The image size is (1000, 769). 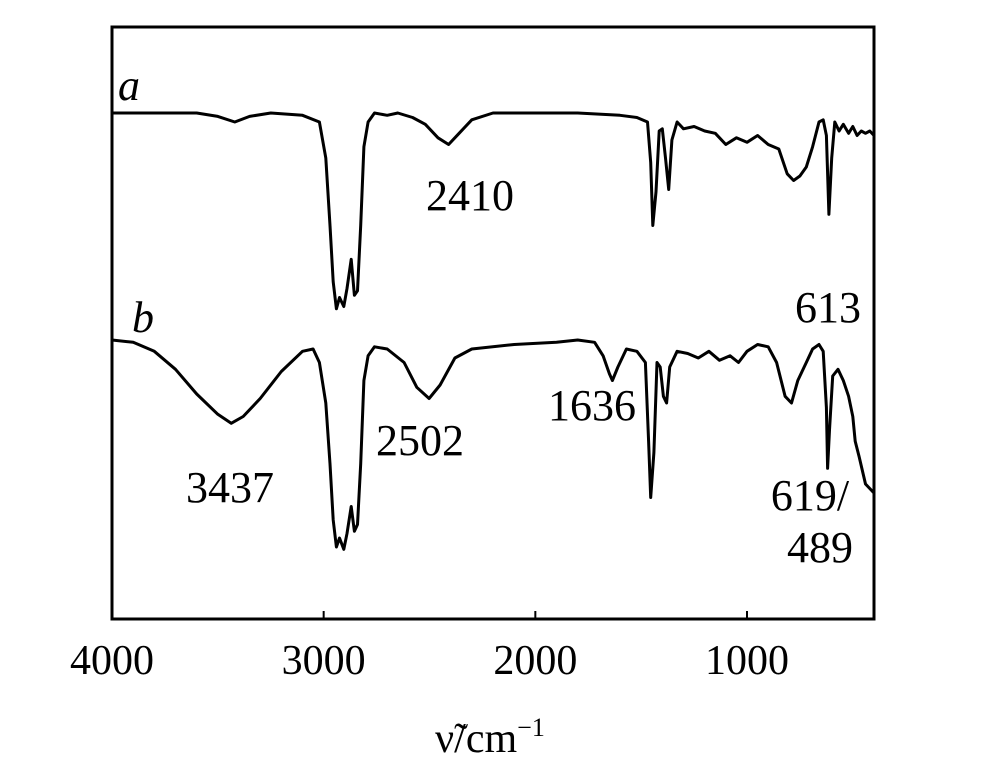 What do you see at coordinates (535, 661) in the screenshot?
I see `x-tick-label: 2000` at bounding box center [535, 661].